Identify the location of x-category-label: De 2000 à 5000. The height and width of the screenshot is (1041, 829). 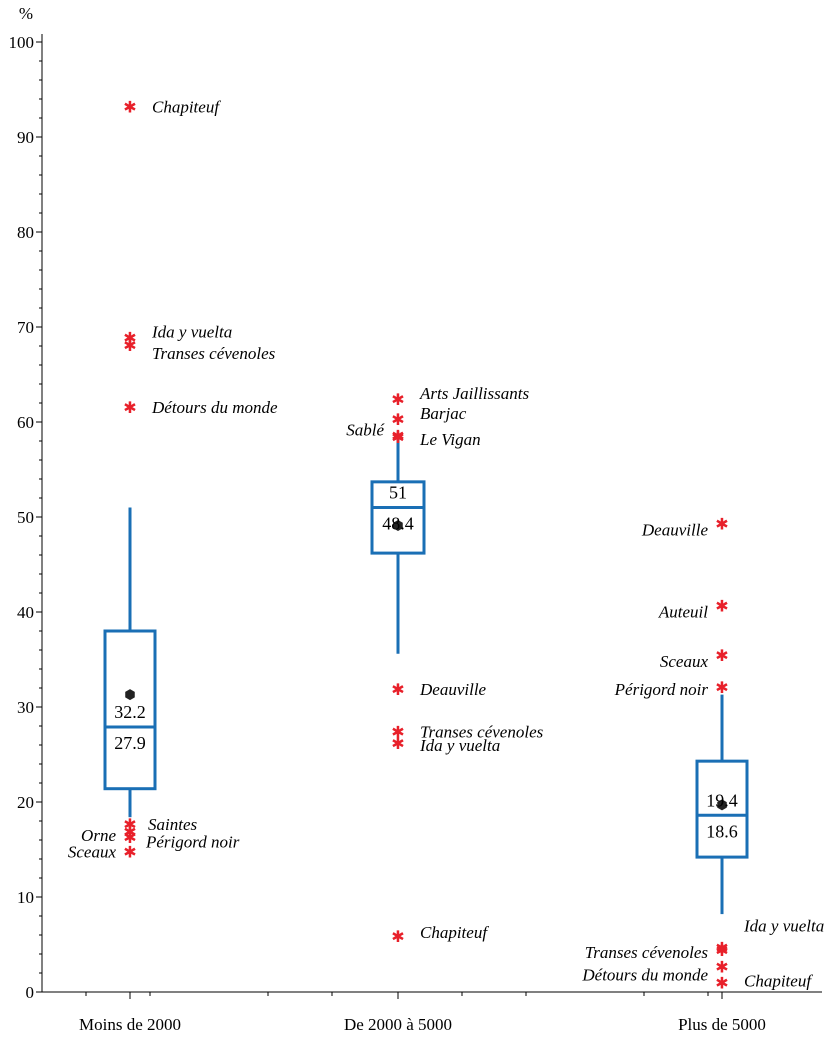
(398, 1024).